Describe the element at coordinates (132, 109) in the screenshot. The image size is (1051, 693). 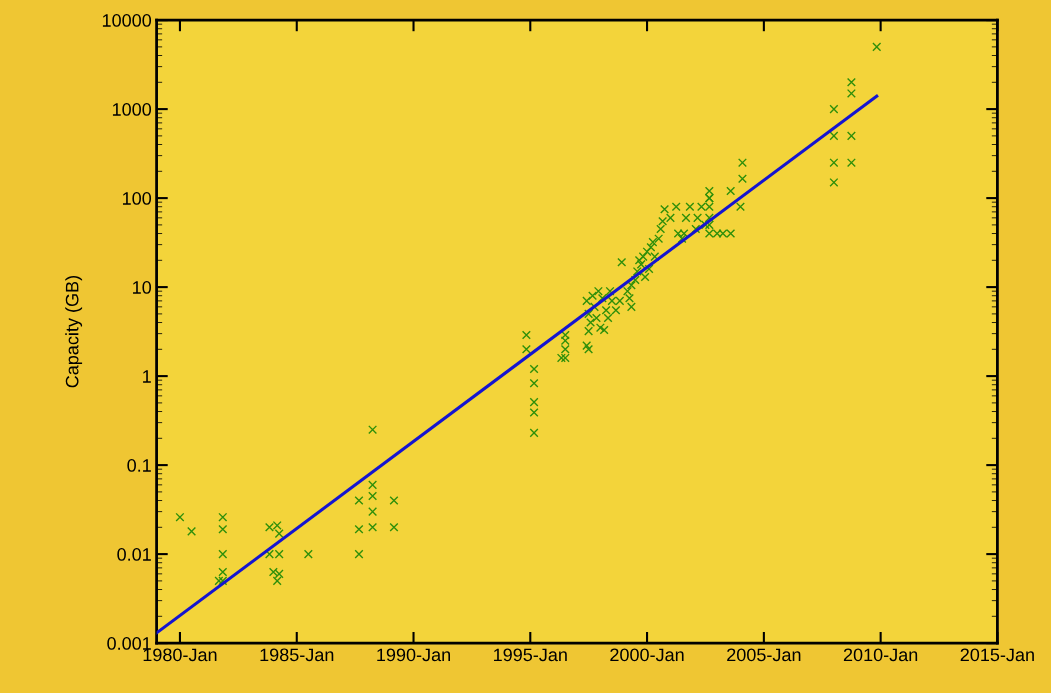
I see `y-tick-label: 1000` at that location.